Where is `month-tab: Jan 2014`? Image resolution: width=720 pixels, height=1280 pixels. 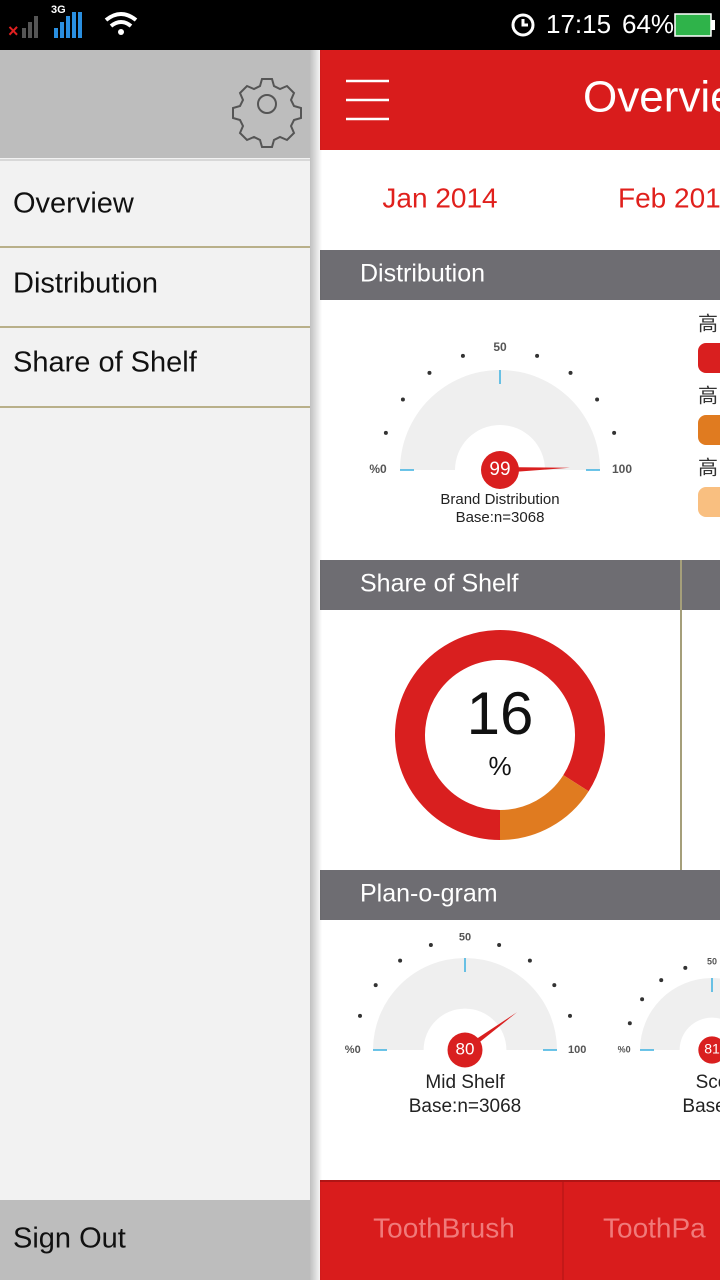 month-tab: Jan 2014 is located at coordinates (439, 197).